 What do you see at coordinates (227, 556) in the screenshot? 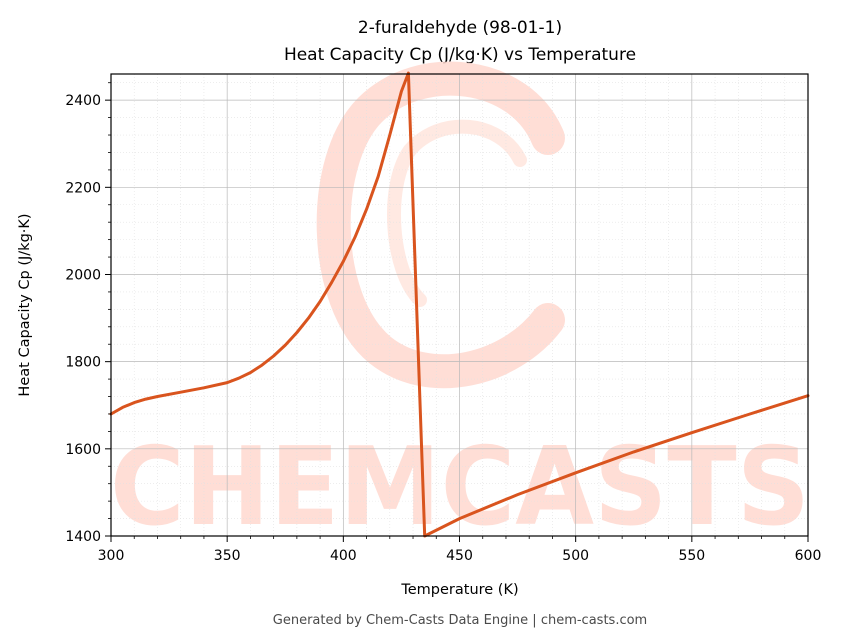
I see `x-tick-label: 350` at bounding box center [227, 556].